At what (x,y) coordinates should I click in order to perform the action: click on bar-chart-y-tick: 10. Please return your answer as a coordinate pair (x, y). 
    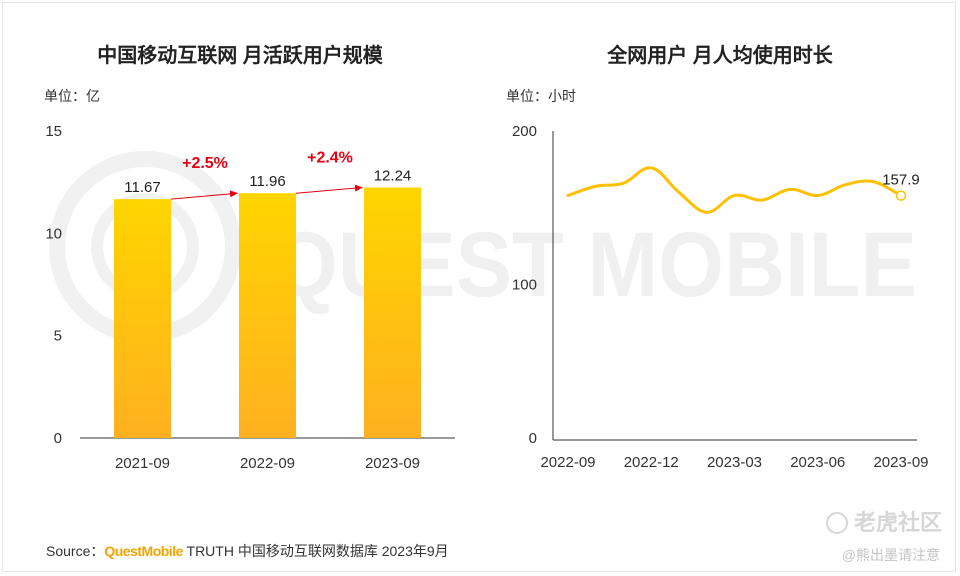
    Looking at the image, I should click on (53, 233).